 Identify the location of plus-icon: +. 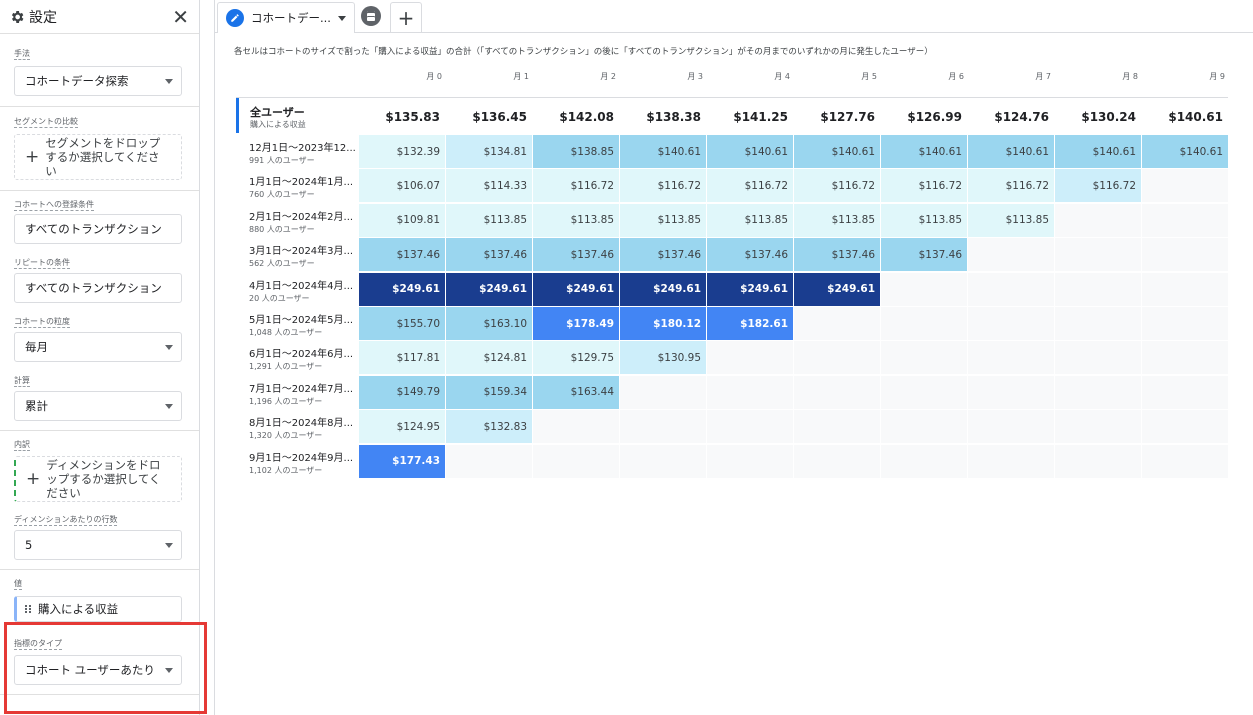
(33, 479).